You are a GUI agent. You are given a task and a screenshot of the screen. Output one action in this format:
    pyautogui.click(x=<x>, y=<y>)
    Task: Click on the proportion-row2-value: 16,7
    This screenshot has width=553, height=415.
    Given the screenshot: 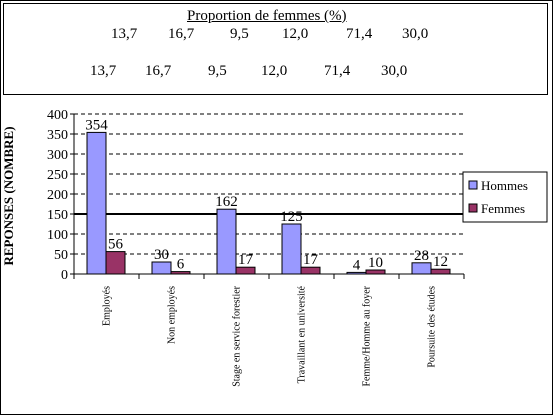 What is the action you would take?
    pyautogui.click(x=158, y=71)
    